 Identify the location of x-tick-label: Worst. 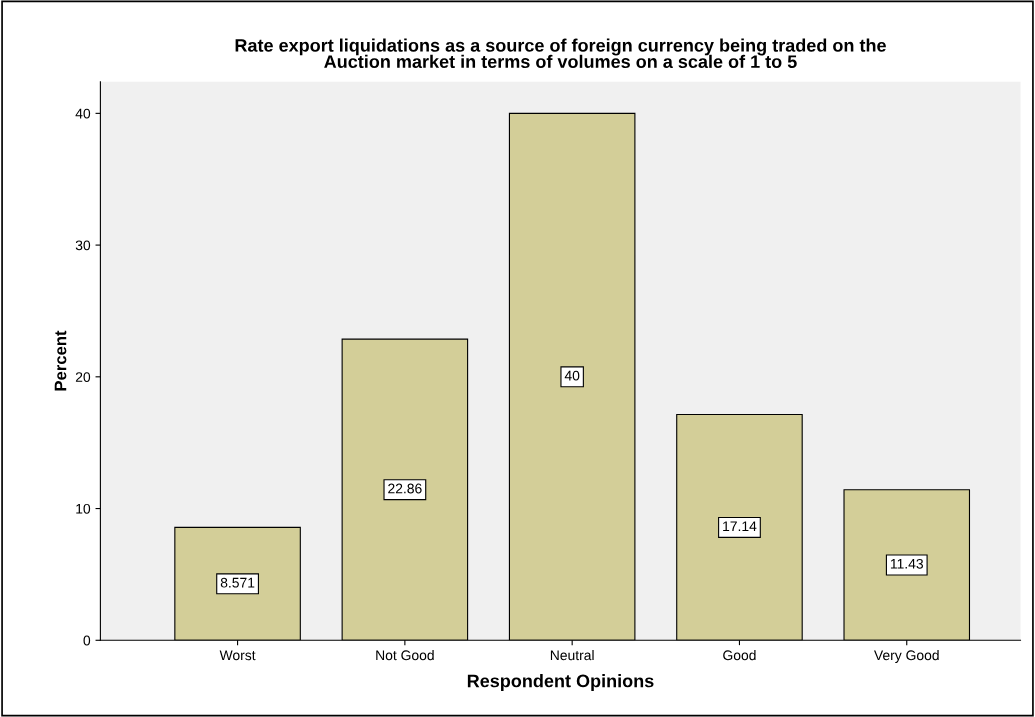
(237, 655).